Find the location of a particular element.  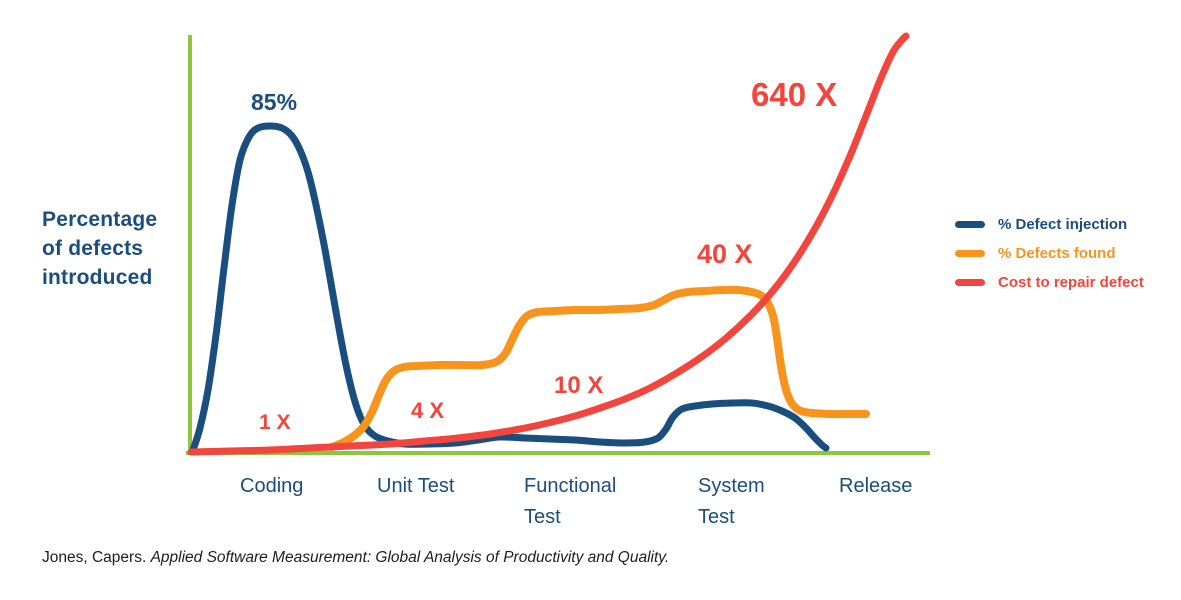

annotation-cost-40x: 40 X is located at coordinates (725, 254).